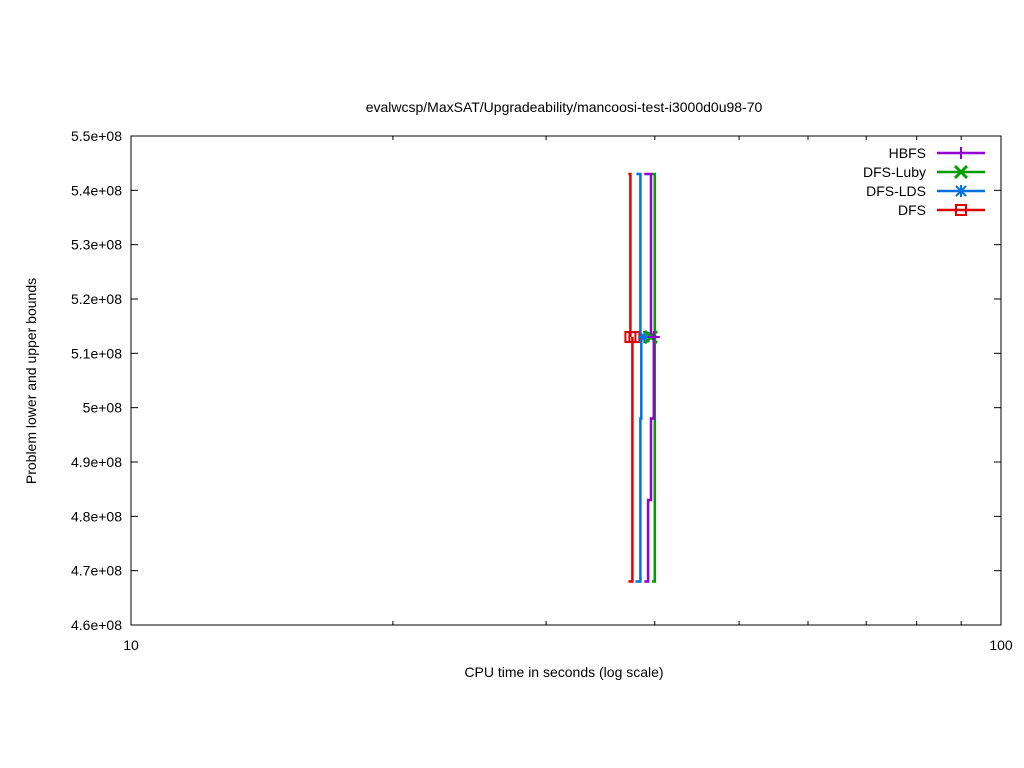 The image size is (1024, 768). I want to click on legend-marker-hbfs, so click(961, 153).